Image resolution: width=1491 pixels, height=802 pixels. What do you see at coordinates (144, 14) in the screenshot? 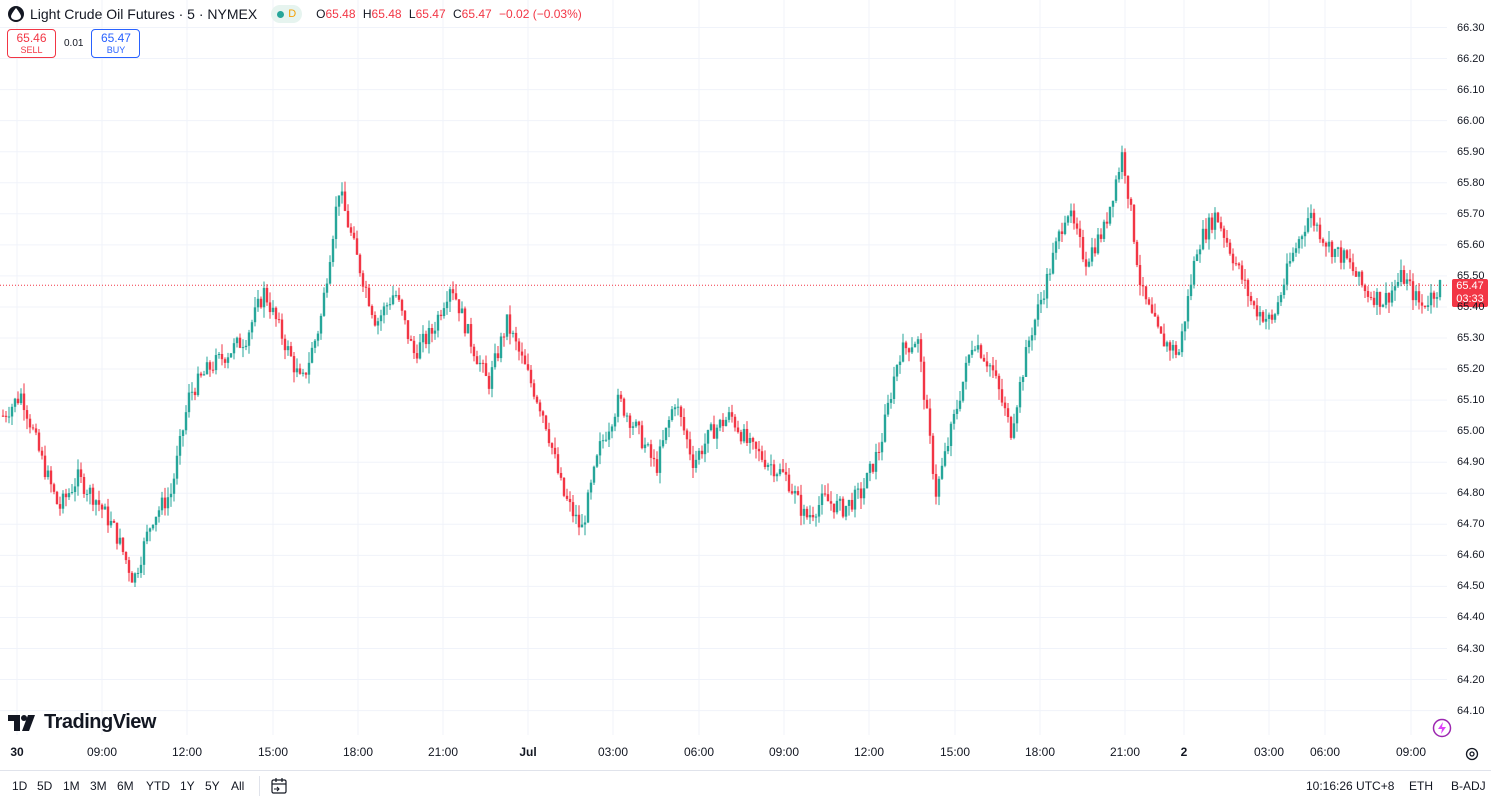
I see `symbol-title: Light Crude Oil Futures · 5 · NYMEX` at bounding box center [144, 14].